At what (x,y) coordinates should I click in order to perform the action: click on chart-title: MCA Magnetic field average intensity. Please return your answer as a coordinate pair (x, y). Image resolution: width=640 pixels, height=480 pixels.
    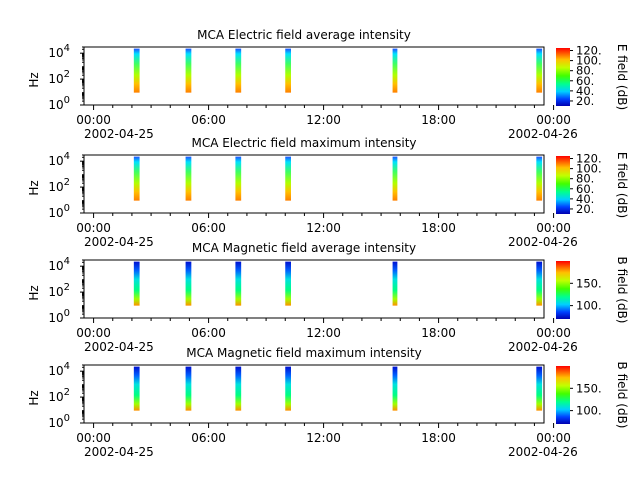
    Looking at the image, I should click on (304, 248).